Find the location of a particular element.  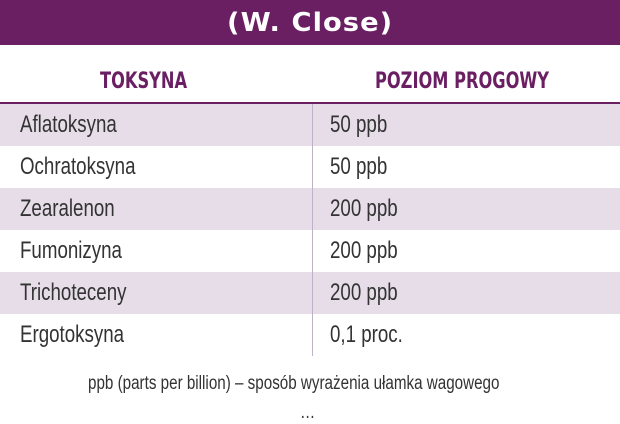

table-title-bar: (W. Close) is located at coordinates (310, 22).